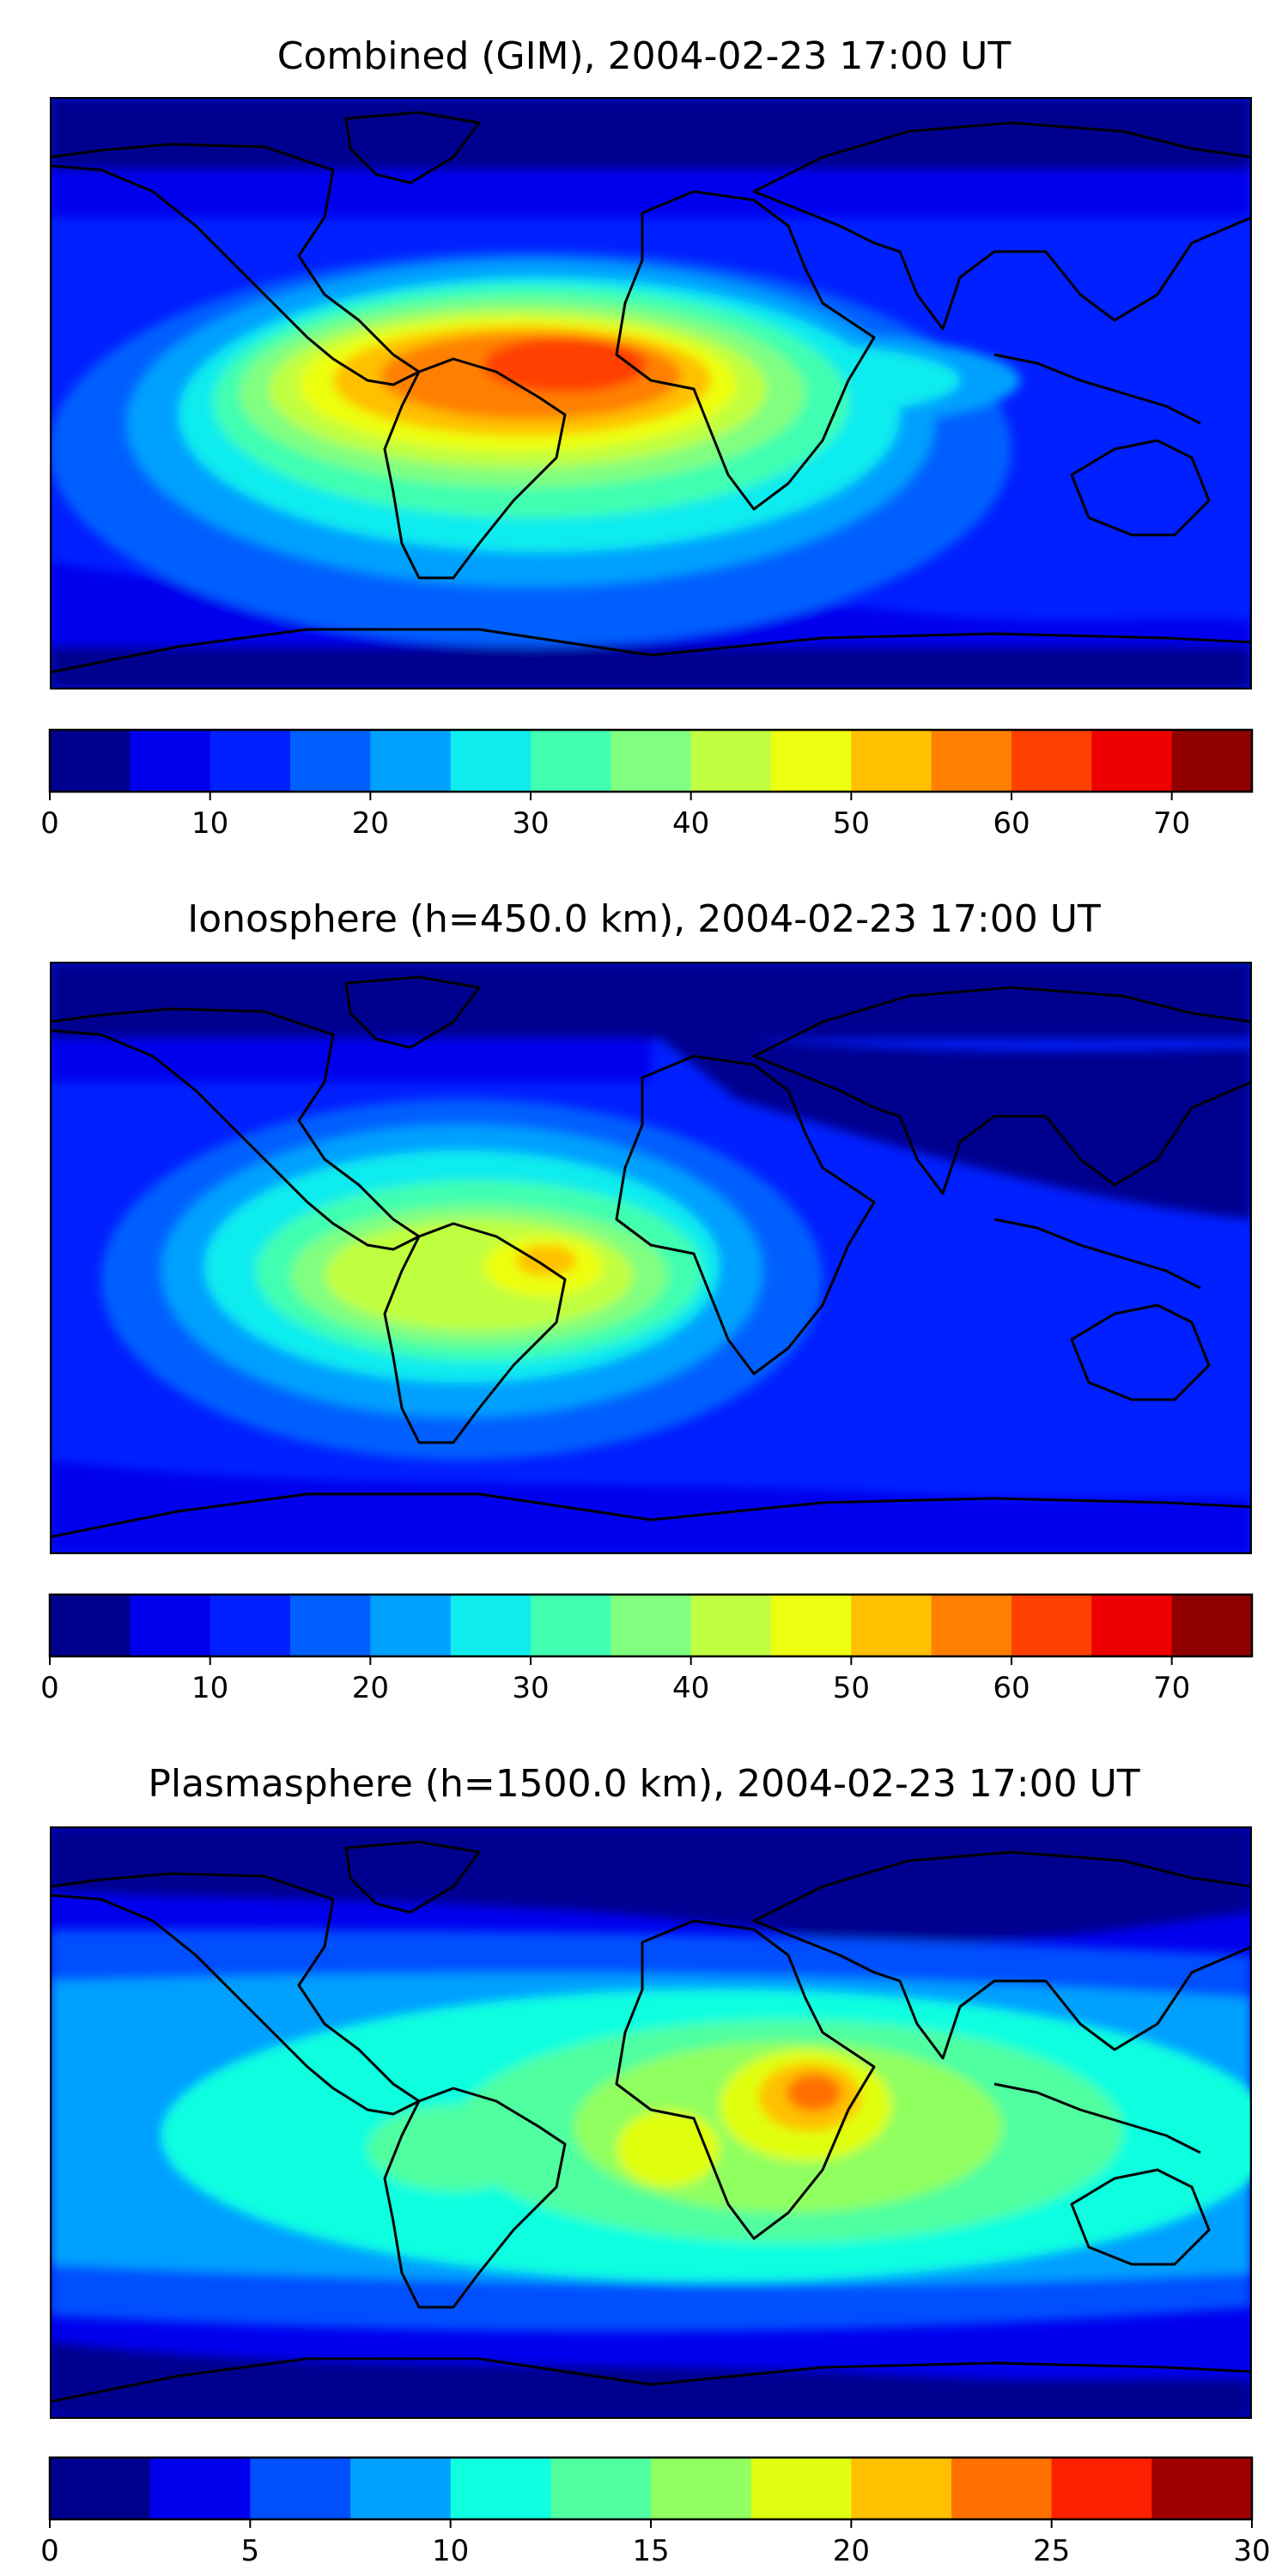 This screenshot has width=1288, height=2576. Describe the element at coordinates (651, 2551) in the screenshot. I see `colorbar-tick-label: 15` at that location.